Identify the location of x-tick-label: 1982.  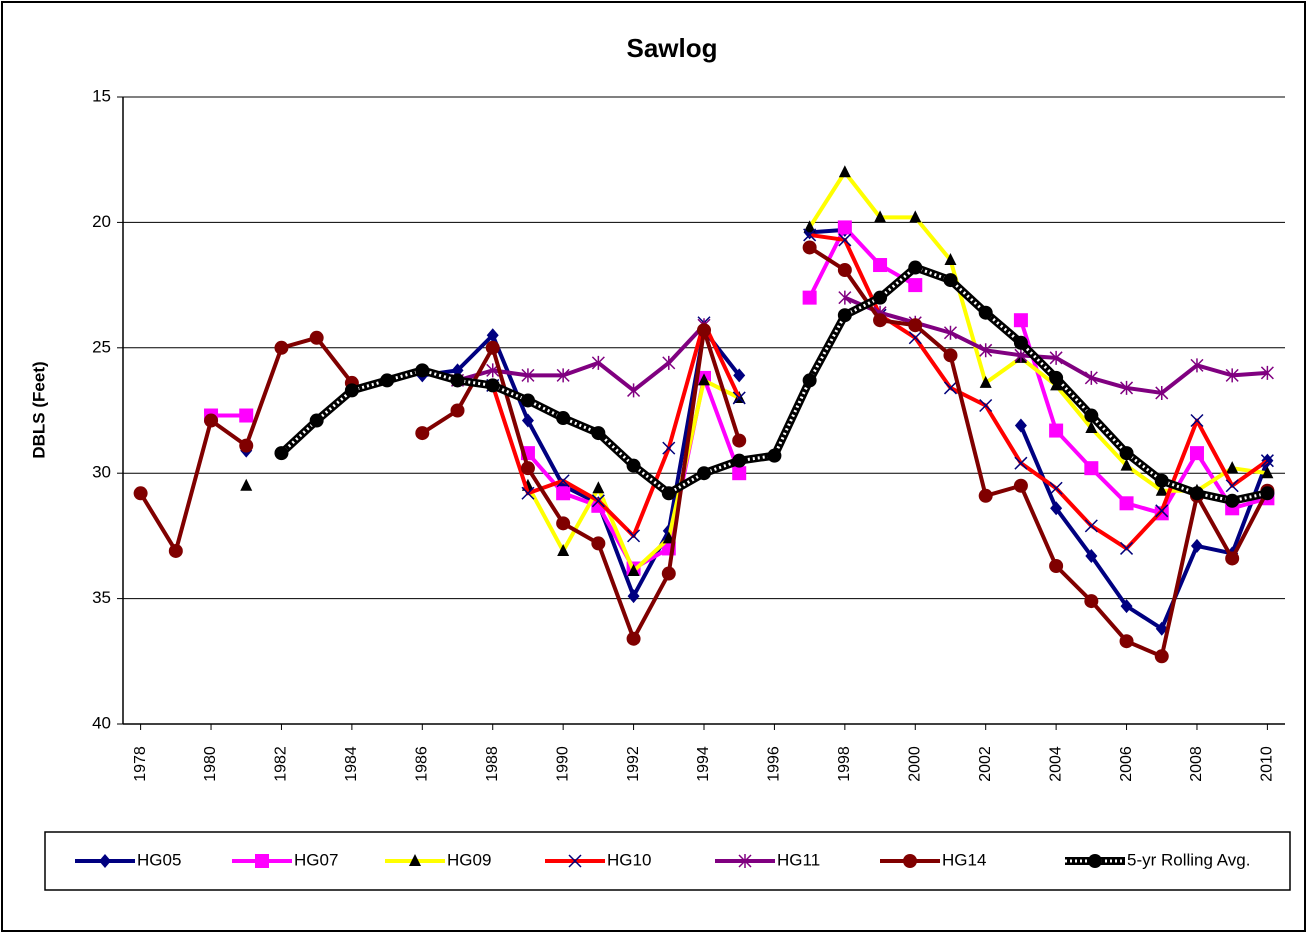
(281, 764).